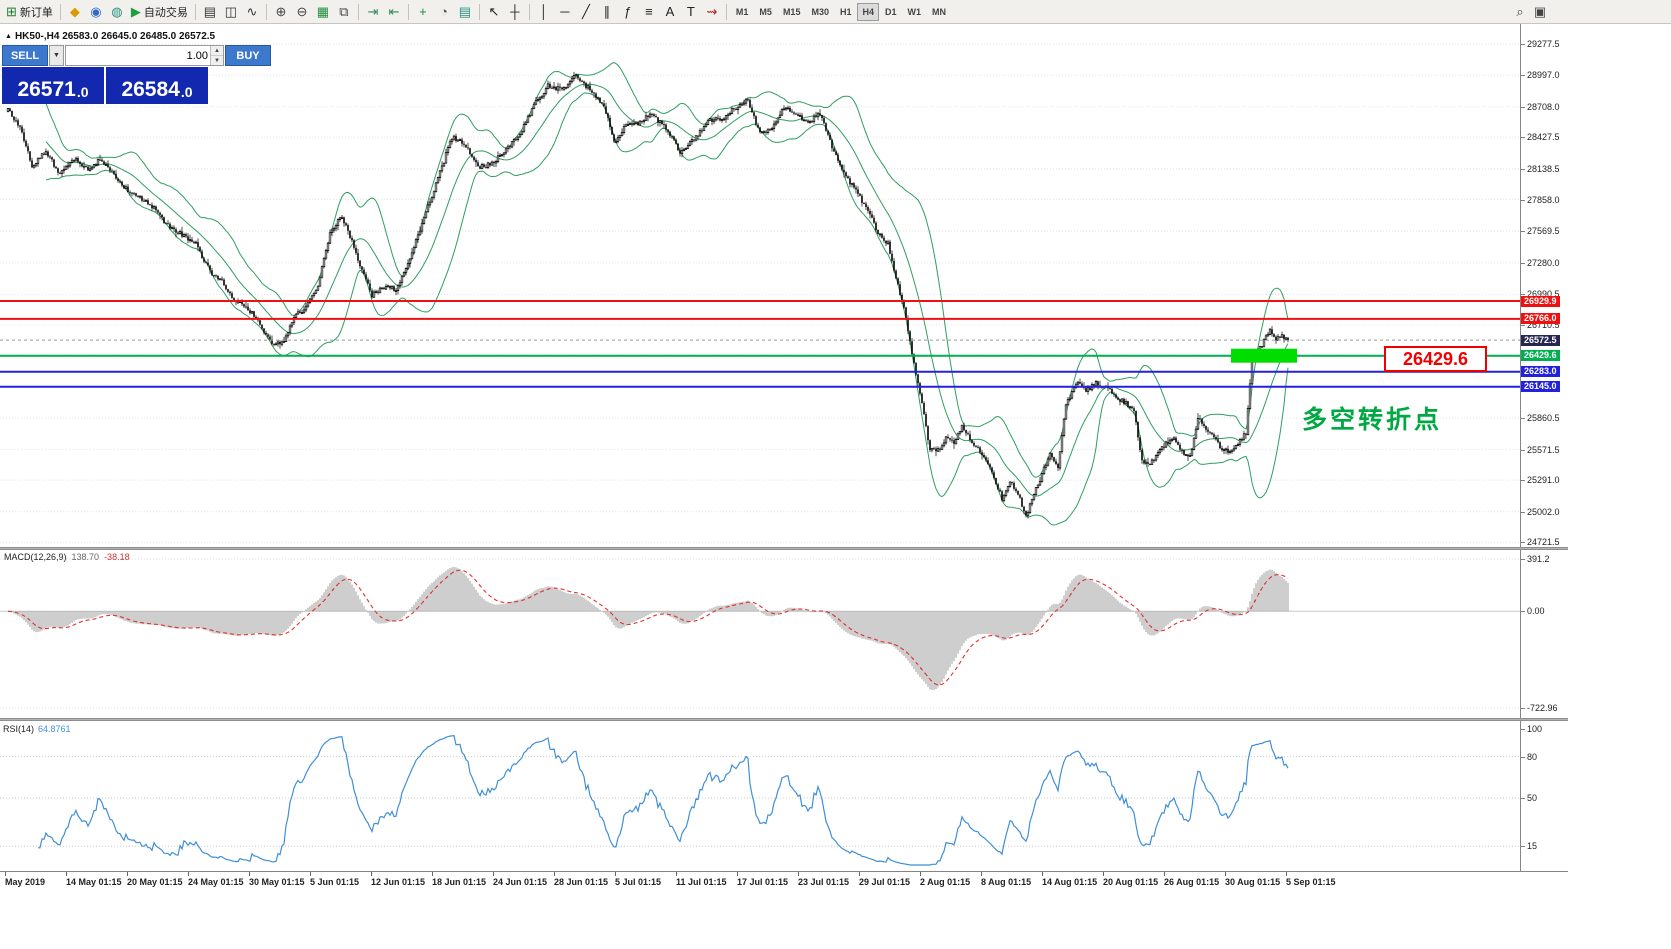  What do you see at coordinates (565, 12) in the screenshot?
I see `horizontal-line-icon: ─` at bounding box center [565, 12].